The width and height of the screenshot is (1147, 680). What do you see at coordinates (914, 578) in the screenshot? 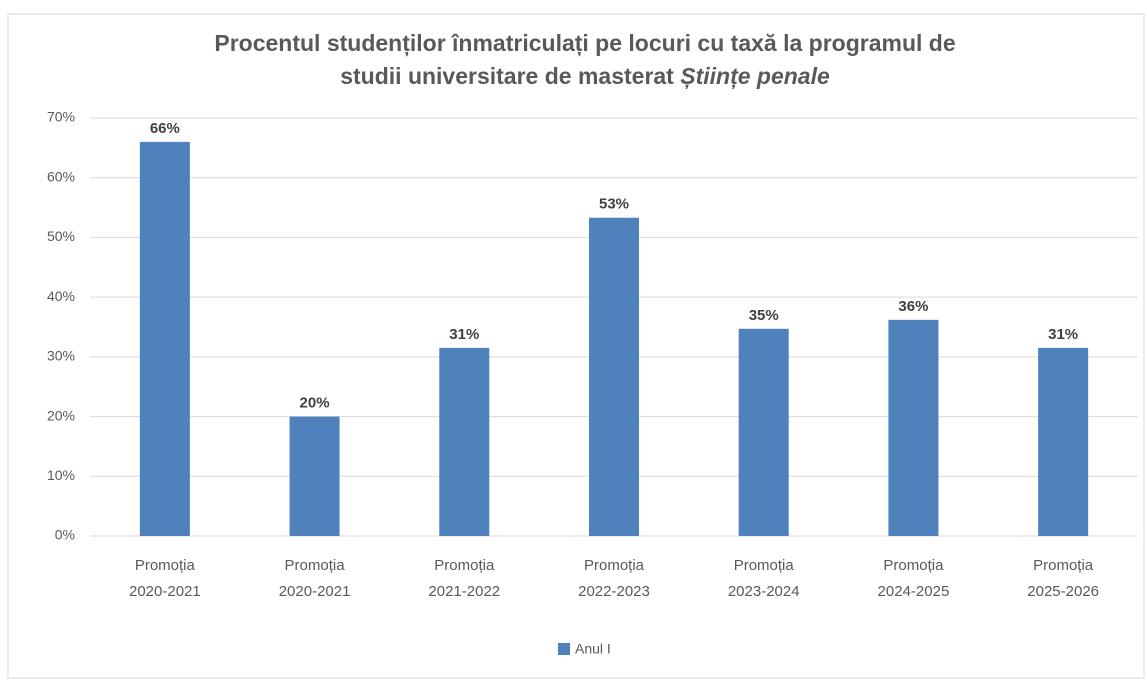
I see `x-tick-label: Promoția 2024-2025` at bounding box center [914, 578].